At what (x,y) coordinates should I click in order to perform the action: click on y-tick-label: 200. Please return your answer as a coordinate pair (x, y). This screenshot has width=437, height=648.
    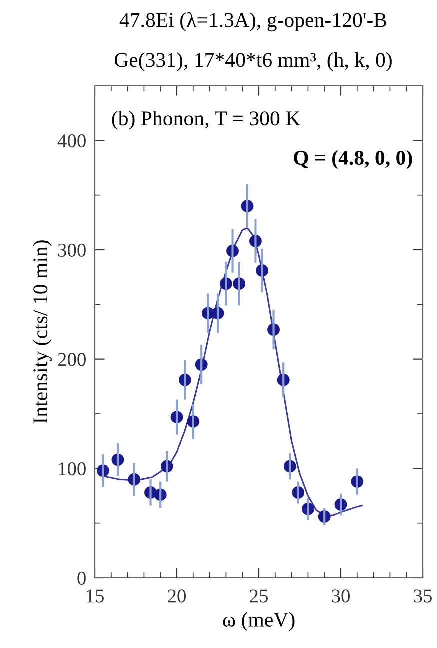
    Looking at the image, I should click on (72, 359).